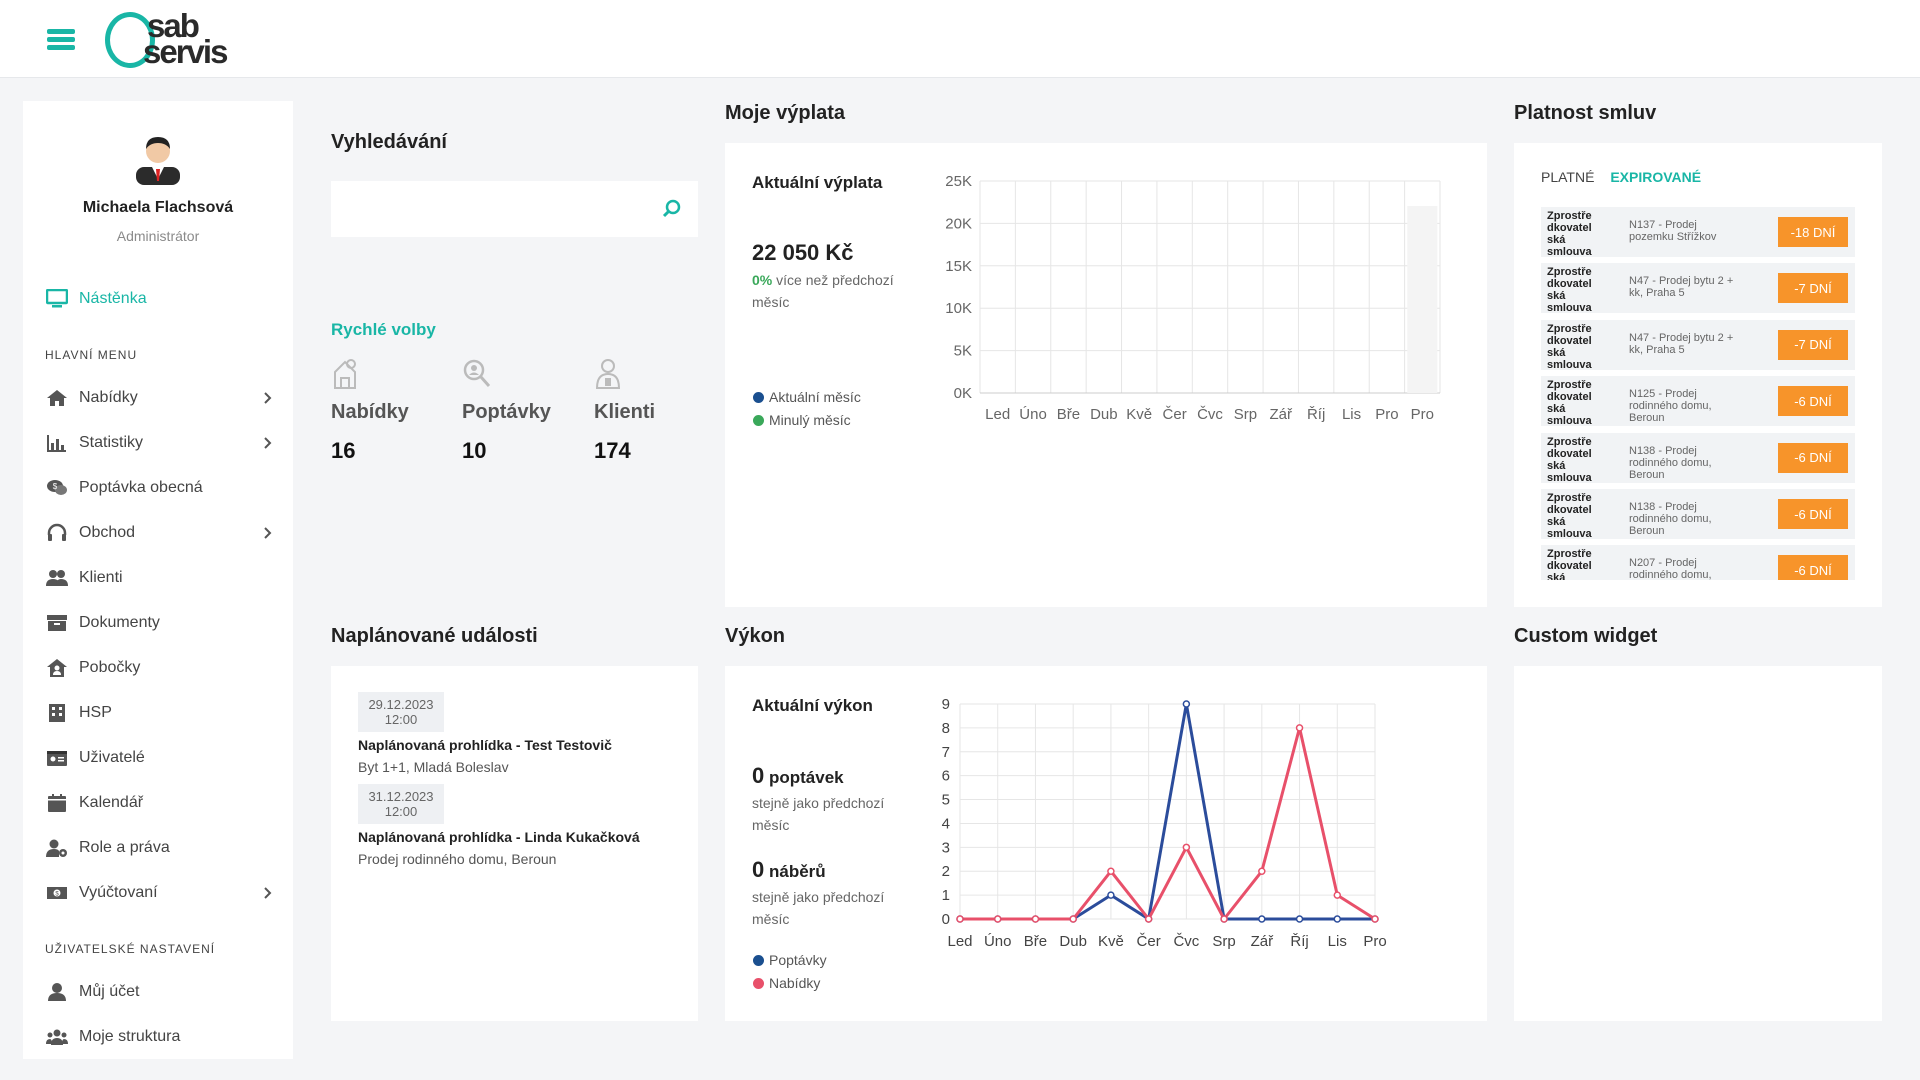 This screenshot has width=1920, height=1080. Describe the element at coordinates (1422, 299) in the screenshot. I see `bar` at that location.